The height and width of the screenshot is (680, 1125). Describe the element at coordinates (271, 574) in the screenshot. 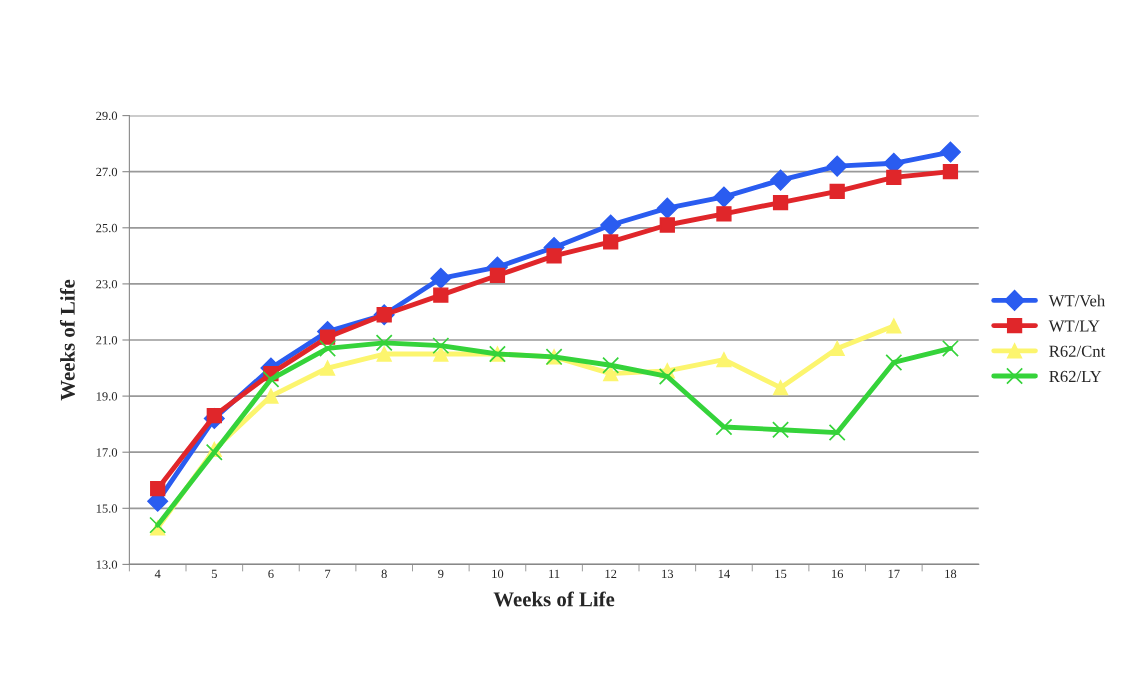

I see `x-tick-label: 6` at that location.